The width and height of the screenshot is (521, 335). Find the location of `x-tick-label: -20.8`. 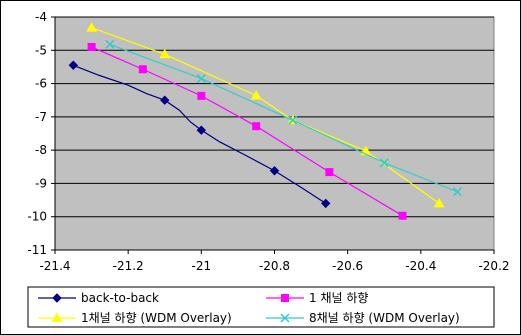

x-tick-label: -20.8 is located at coordinates (274, 266).